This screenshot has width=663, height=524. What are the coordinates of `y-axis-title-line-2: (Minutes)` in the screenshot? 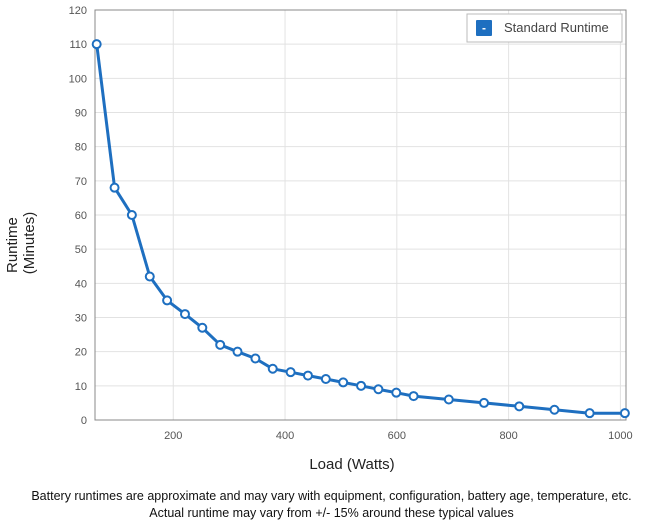 It's located at (29, 243).